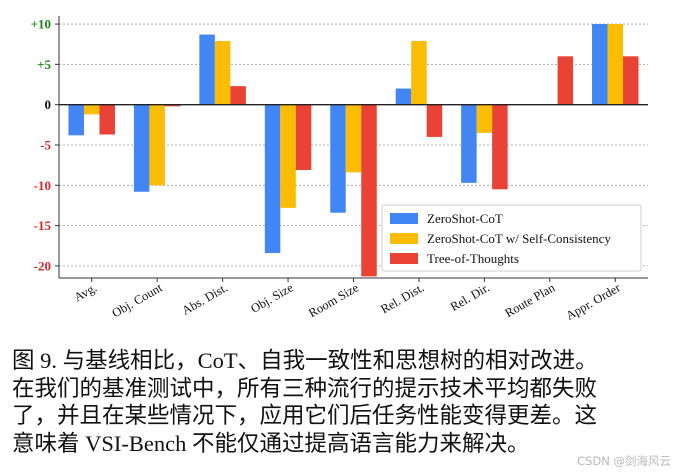  I want to click on x-tick-label: Rel. Dist., so click(402, 298).